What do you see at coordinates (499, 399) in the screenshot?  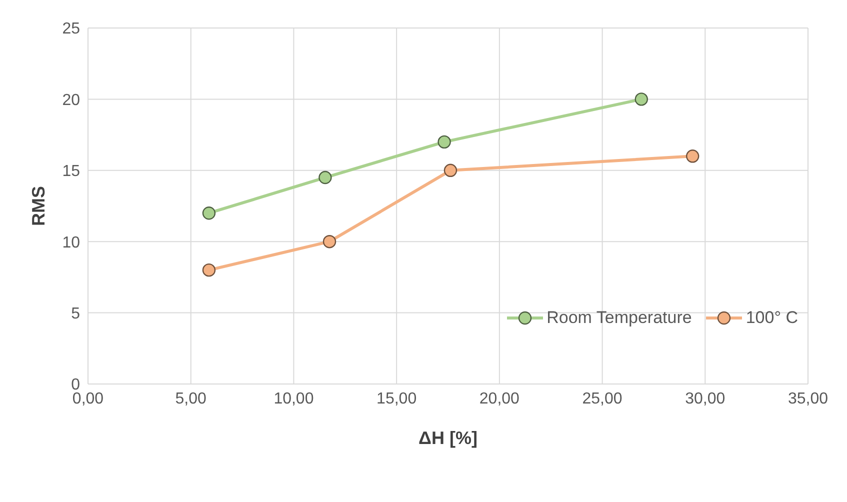 I see `x-tick-label: 20,00` at bounding box center [499, 399].